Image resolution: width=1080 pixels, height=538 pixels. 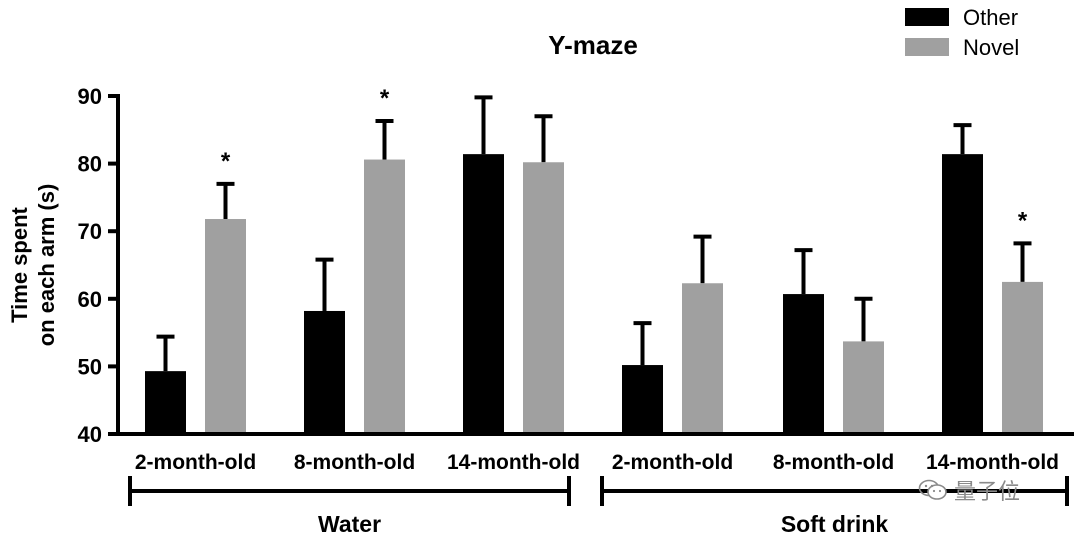 What do you see at coordinates (987, 492) in the screenshot?
I see `watermark-text: 量子位` at bounding box center [987, 492].